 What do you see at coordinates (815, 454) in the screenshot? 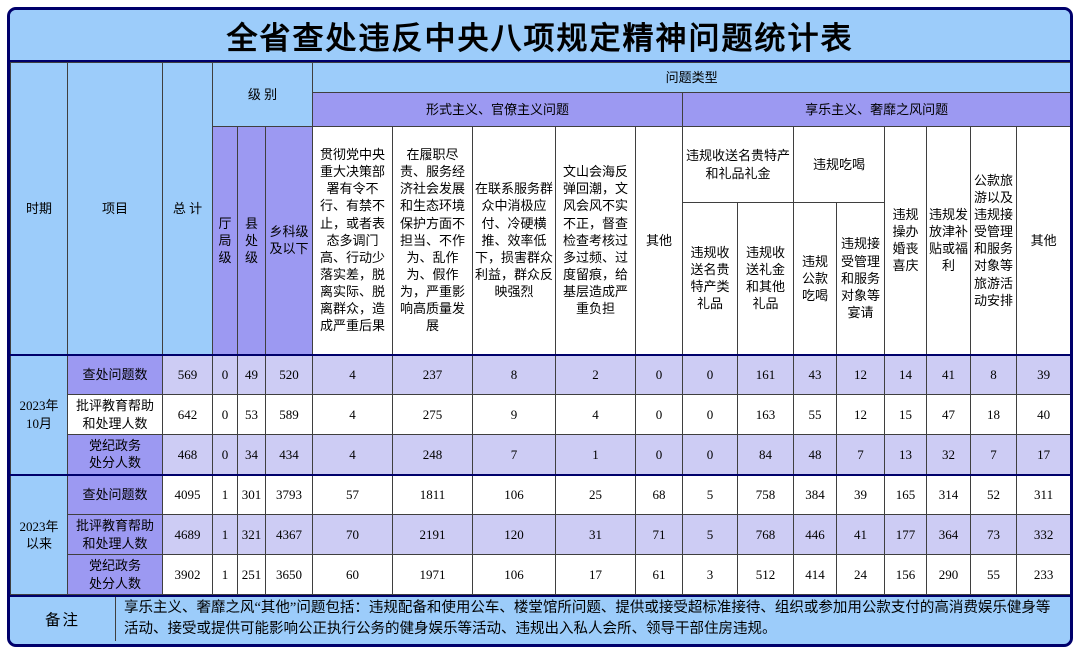
I see `data-cell: 48` at bounding box center [815, 454].